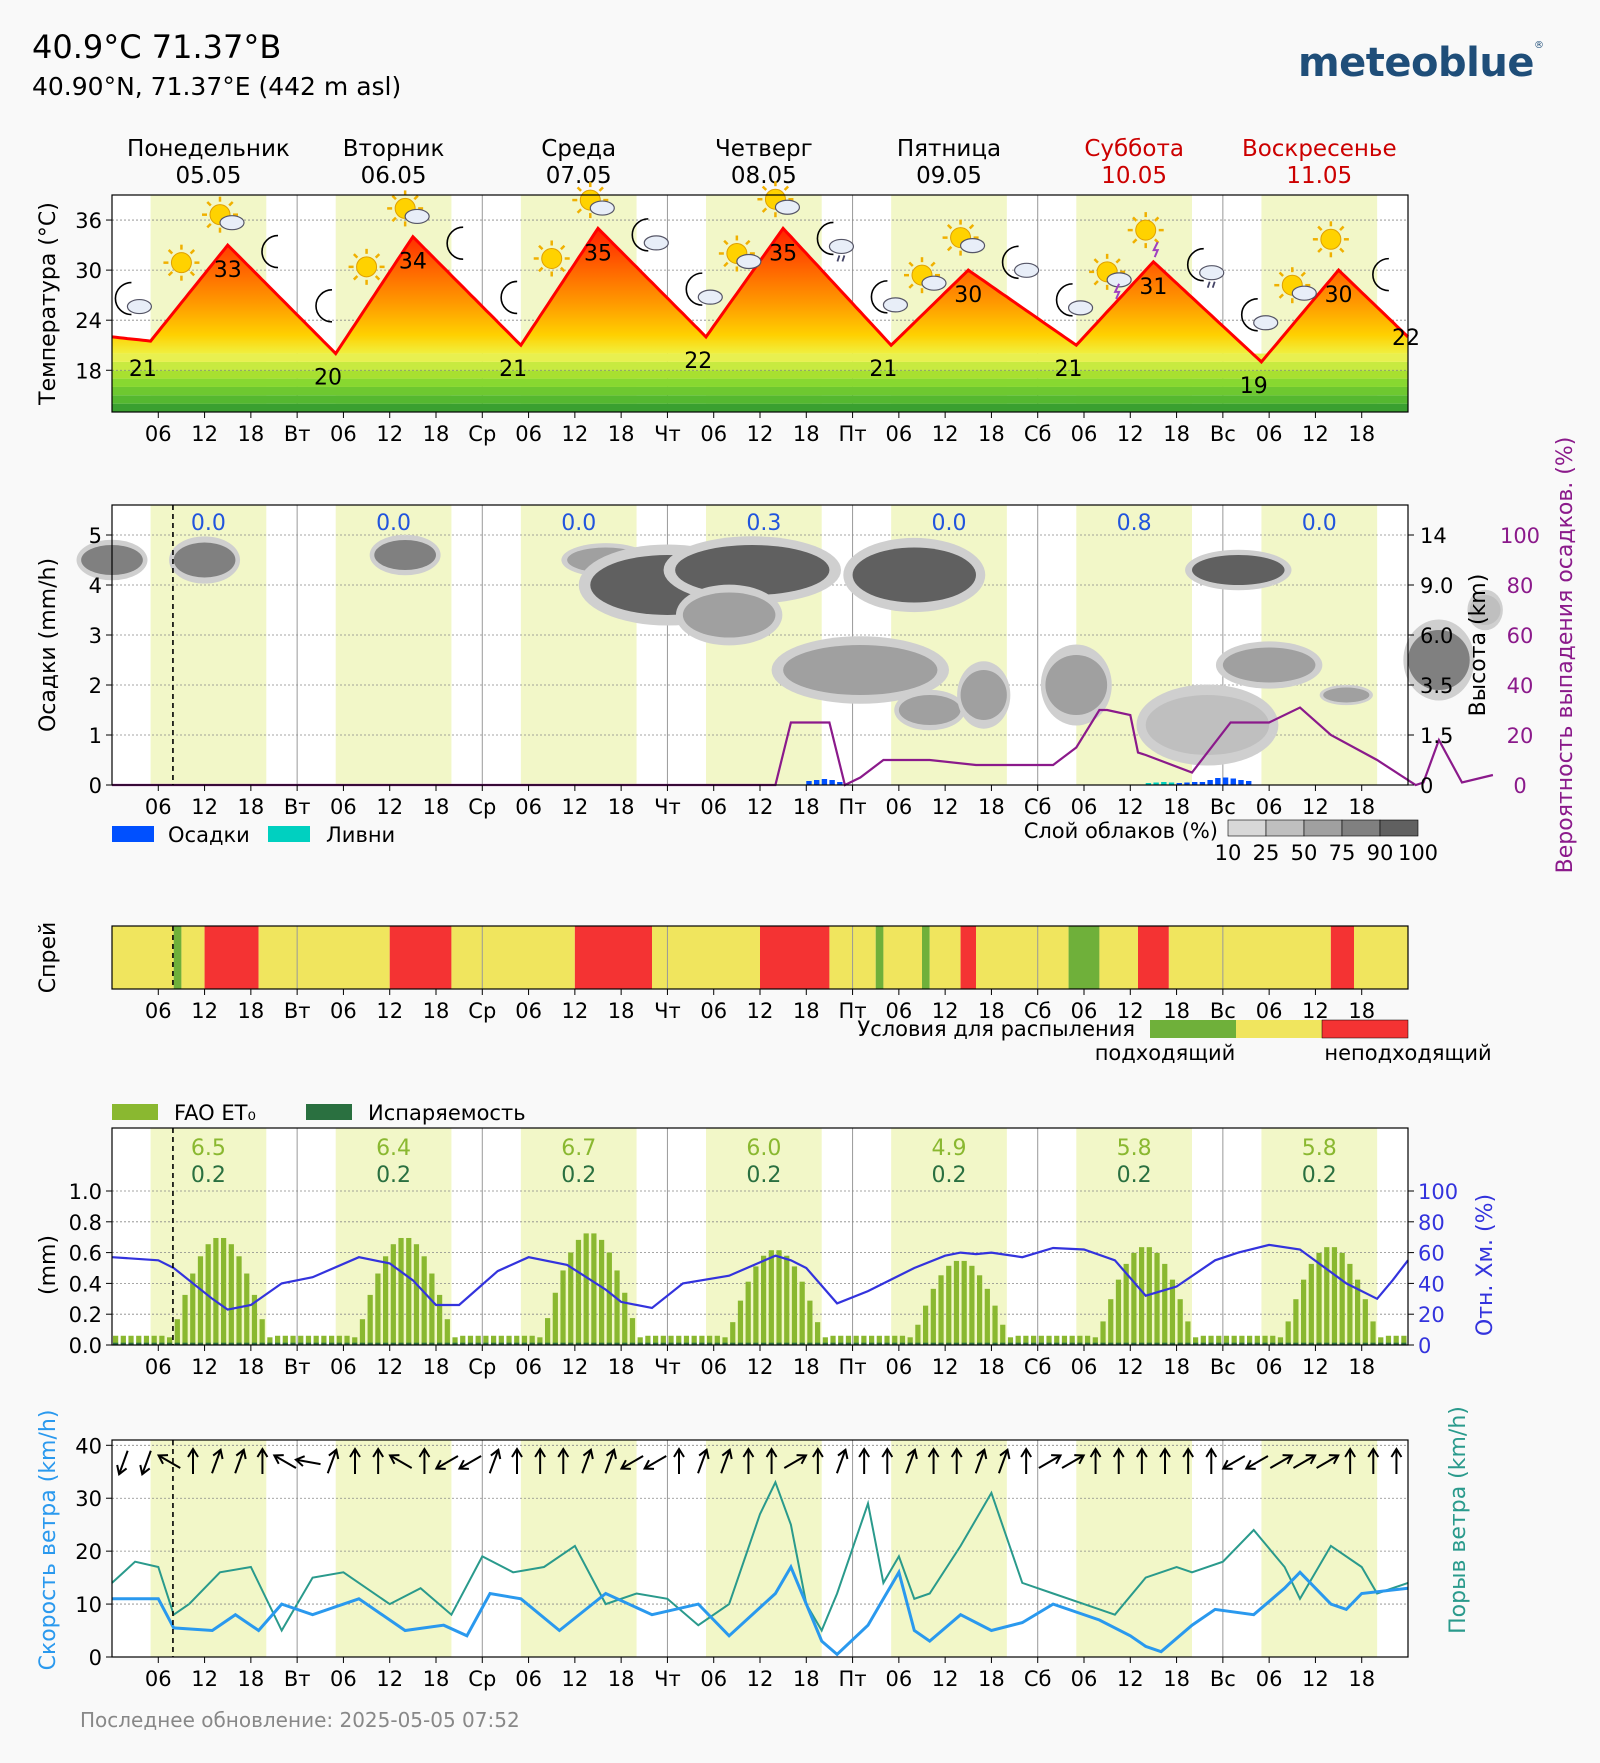 The width and height of the screenshot is (1600, 1763). I want to click on day-tick-label: Ср, so click(482, 1011).